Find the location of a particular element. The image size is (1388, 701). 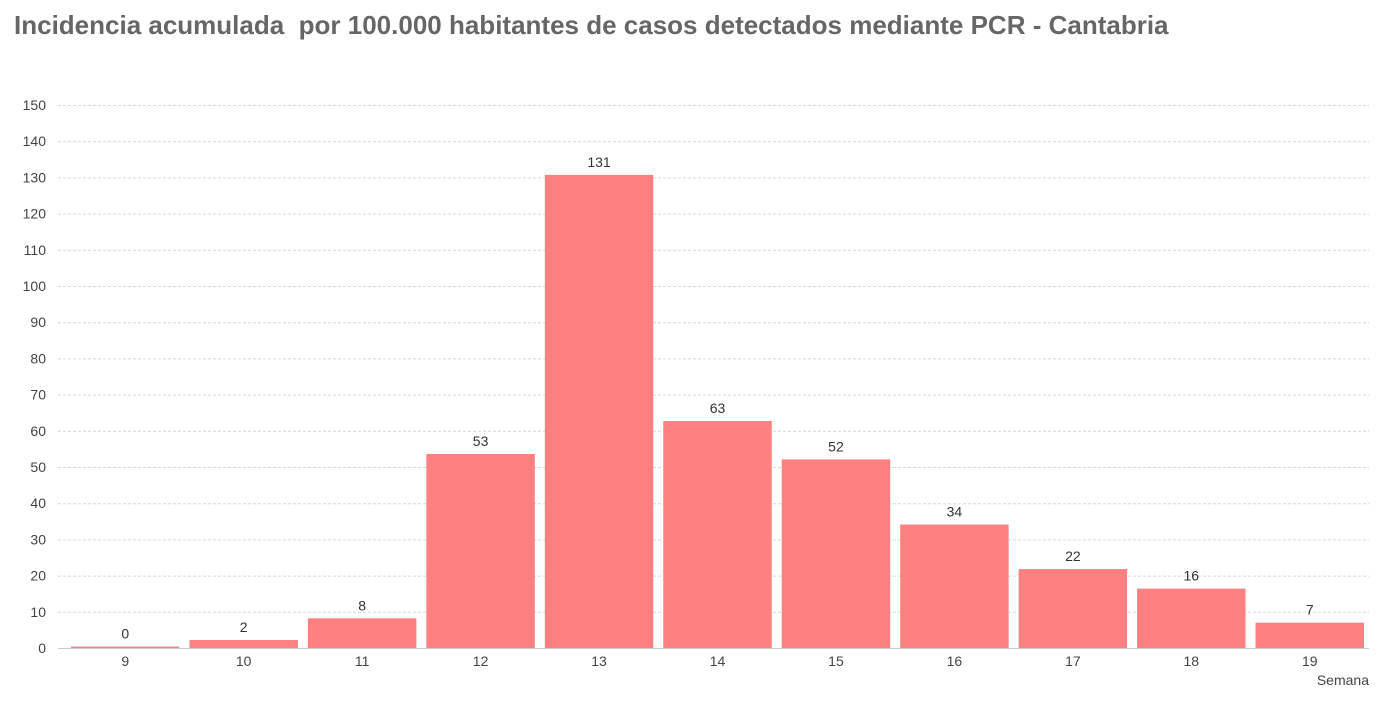

x-tick-label: 19 is located at coordinates (1310, 661).